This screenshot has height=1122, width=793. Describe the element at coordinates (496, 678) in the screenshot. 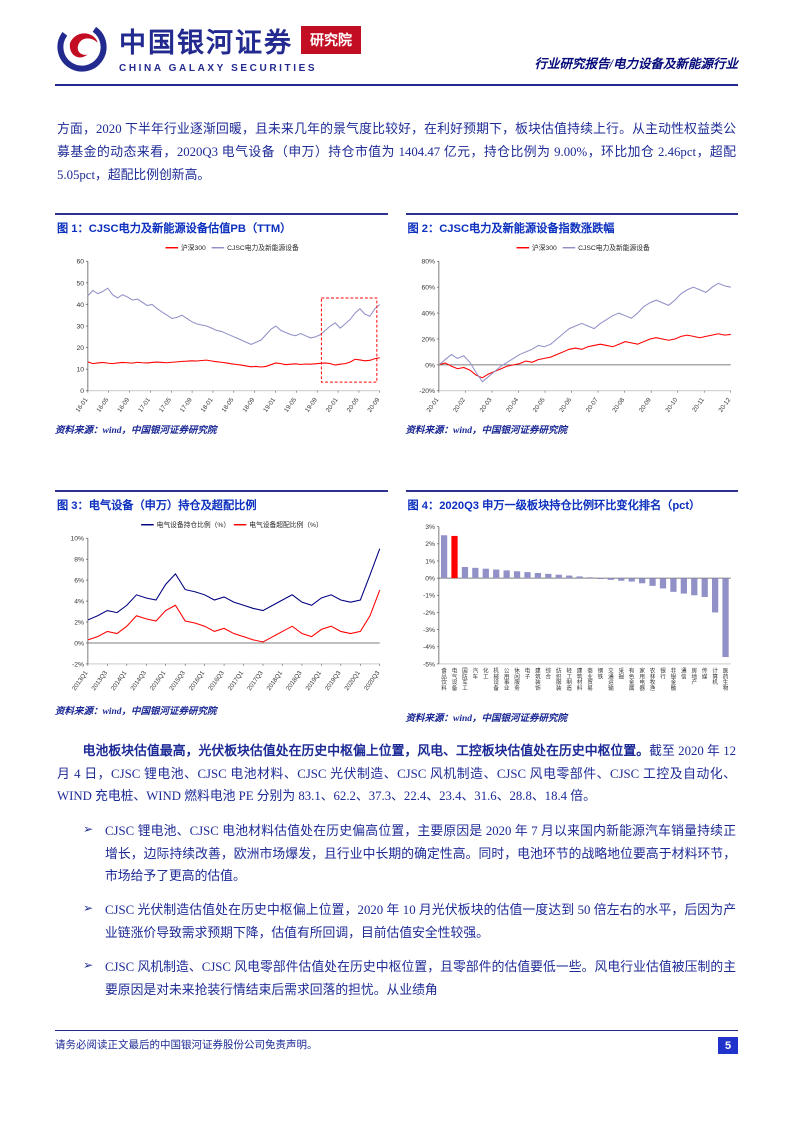

I see `svg-text: 机械设备` at that location.